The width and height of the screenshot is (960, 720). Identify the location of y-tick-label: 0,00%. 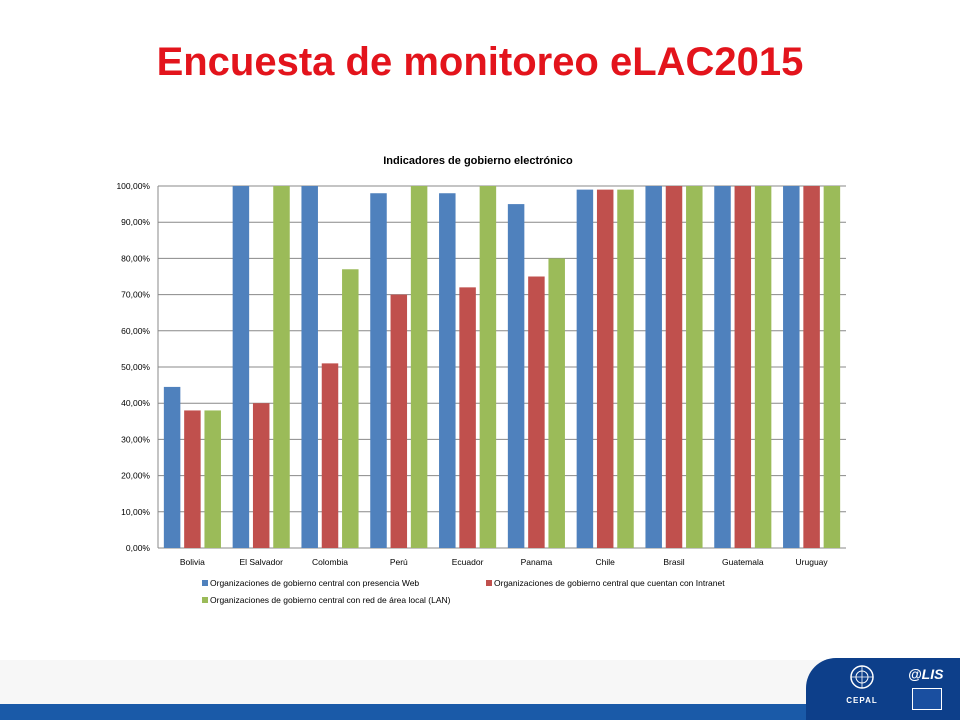
(138, 548).